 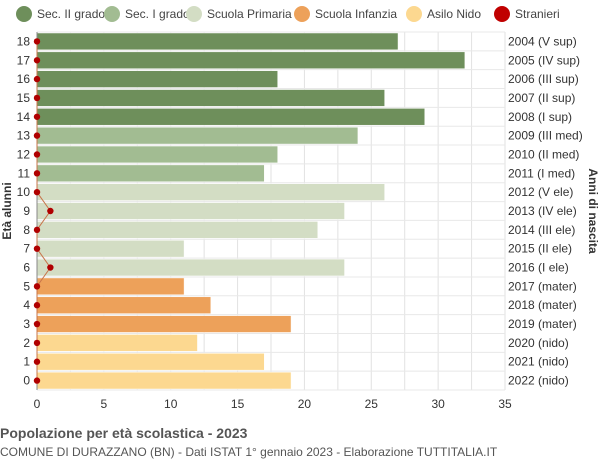 What do you see at coordinates (454, 14) in the screenshot?
I see `legend-label: Asilo Nido` at bounding box center [454, 14].